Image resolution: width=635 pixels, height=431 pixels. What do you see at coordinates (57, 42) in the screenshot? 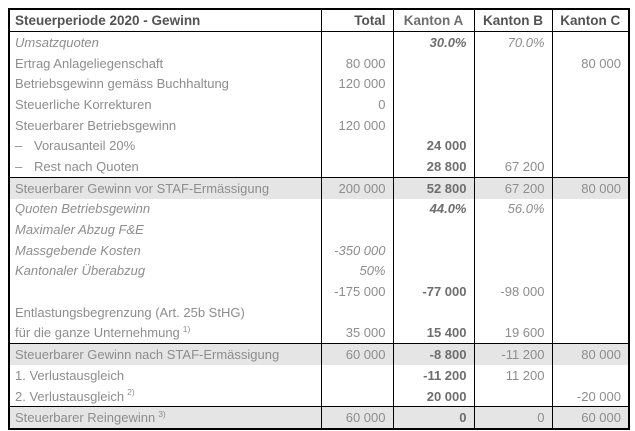
I see `row-label: Umsatzquoten` at bounding box center [57, 42].